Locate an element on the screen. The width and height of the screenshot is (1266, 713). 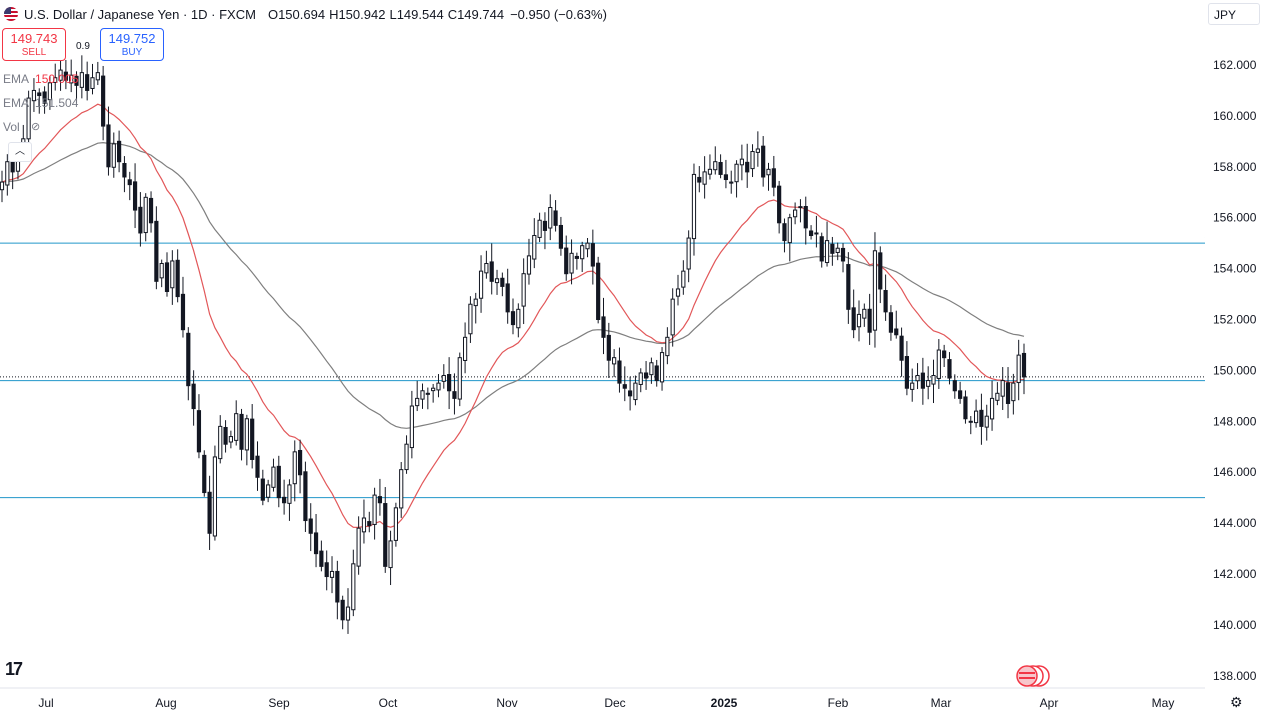
chevron-up-icon: ︿ is located at coordinates (20, 152).